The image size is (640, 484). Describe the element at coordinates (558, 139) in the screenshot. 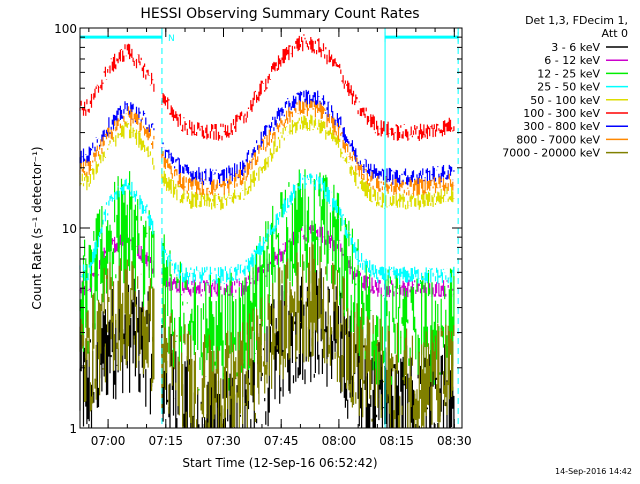

I see `legend-label-800-7000-kev: 800 - 7000 keV` at that location.